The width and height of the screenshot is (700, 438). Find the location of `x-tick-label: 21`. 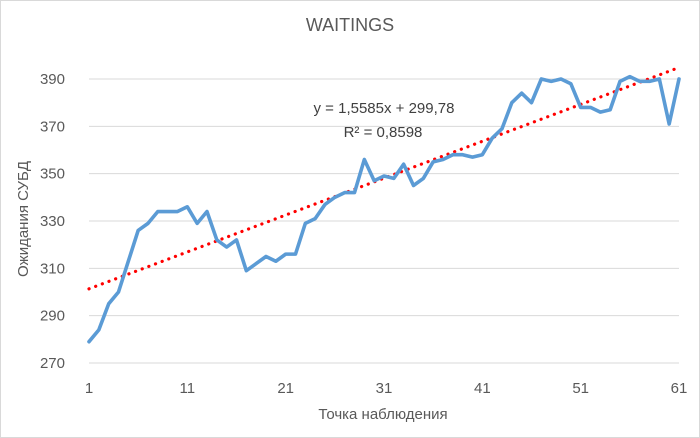

x-tick-label: 21 is located at coordinates (285, 388).